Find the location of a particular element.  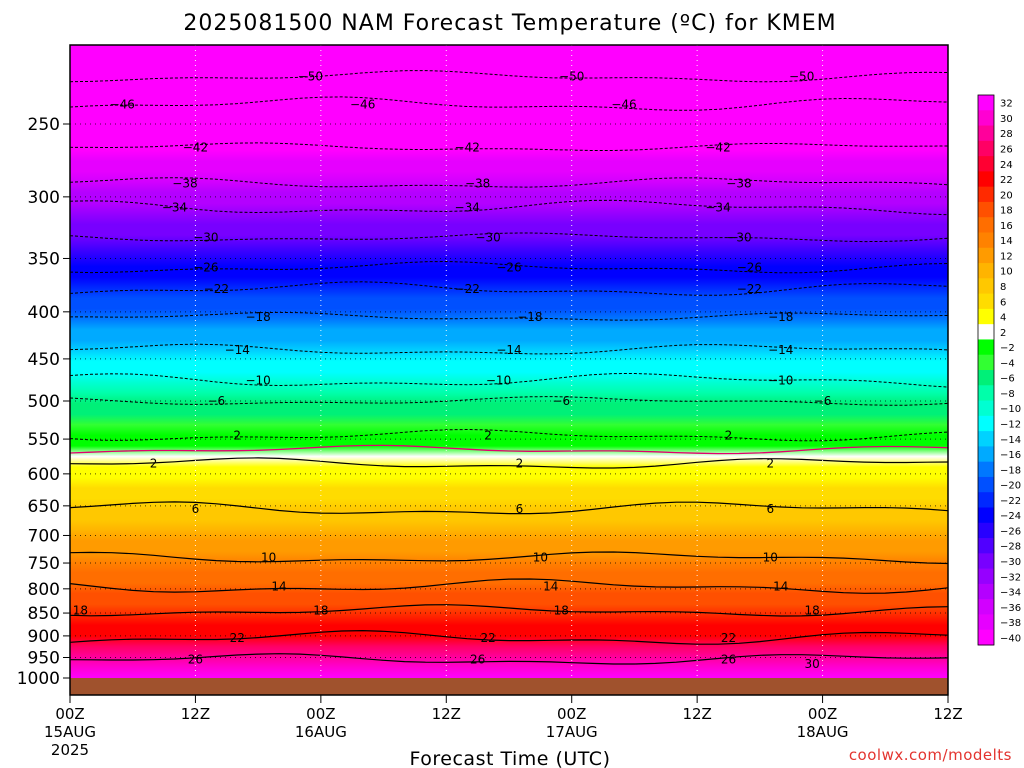

colorbar-label: −28 is located at coordinates (1010, 547).